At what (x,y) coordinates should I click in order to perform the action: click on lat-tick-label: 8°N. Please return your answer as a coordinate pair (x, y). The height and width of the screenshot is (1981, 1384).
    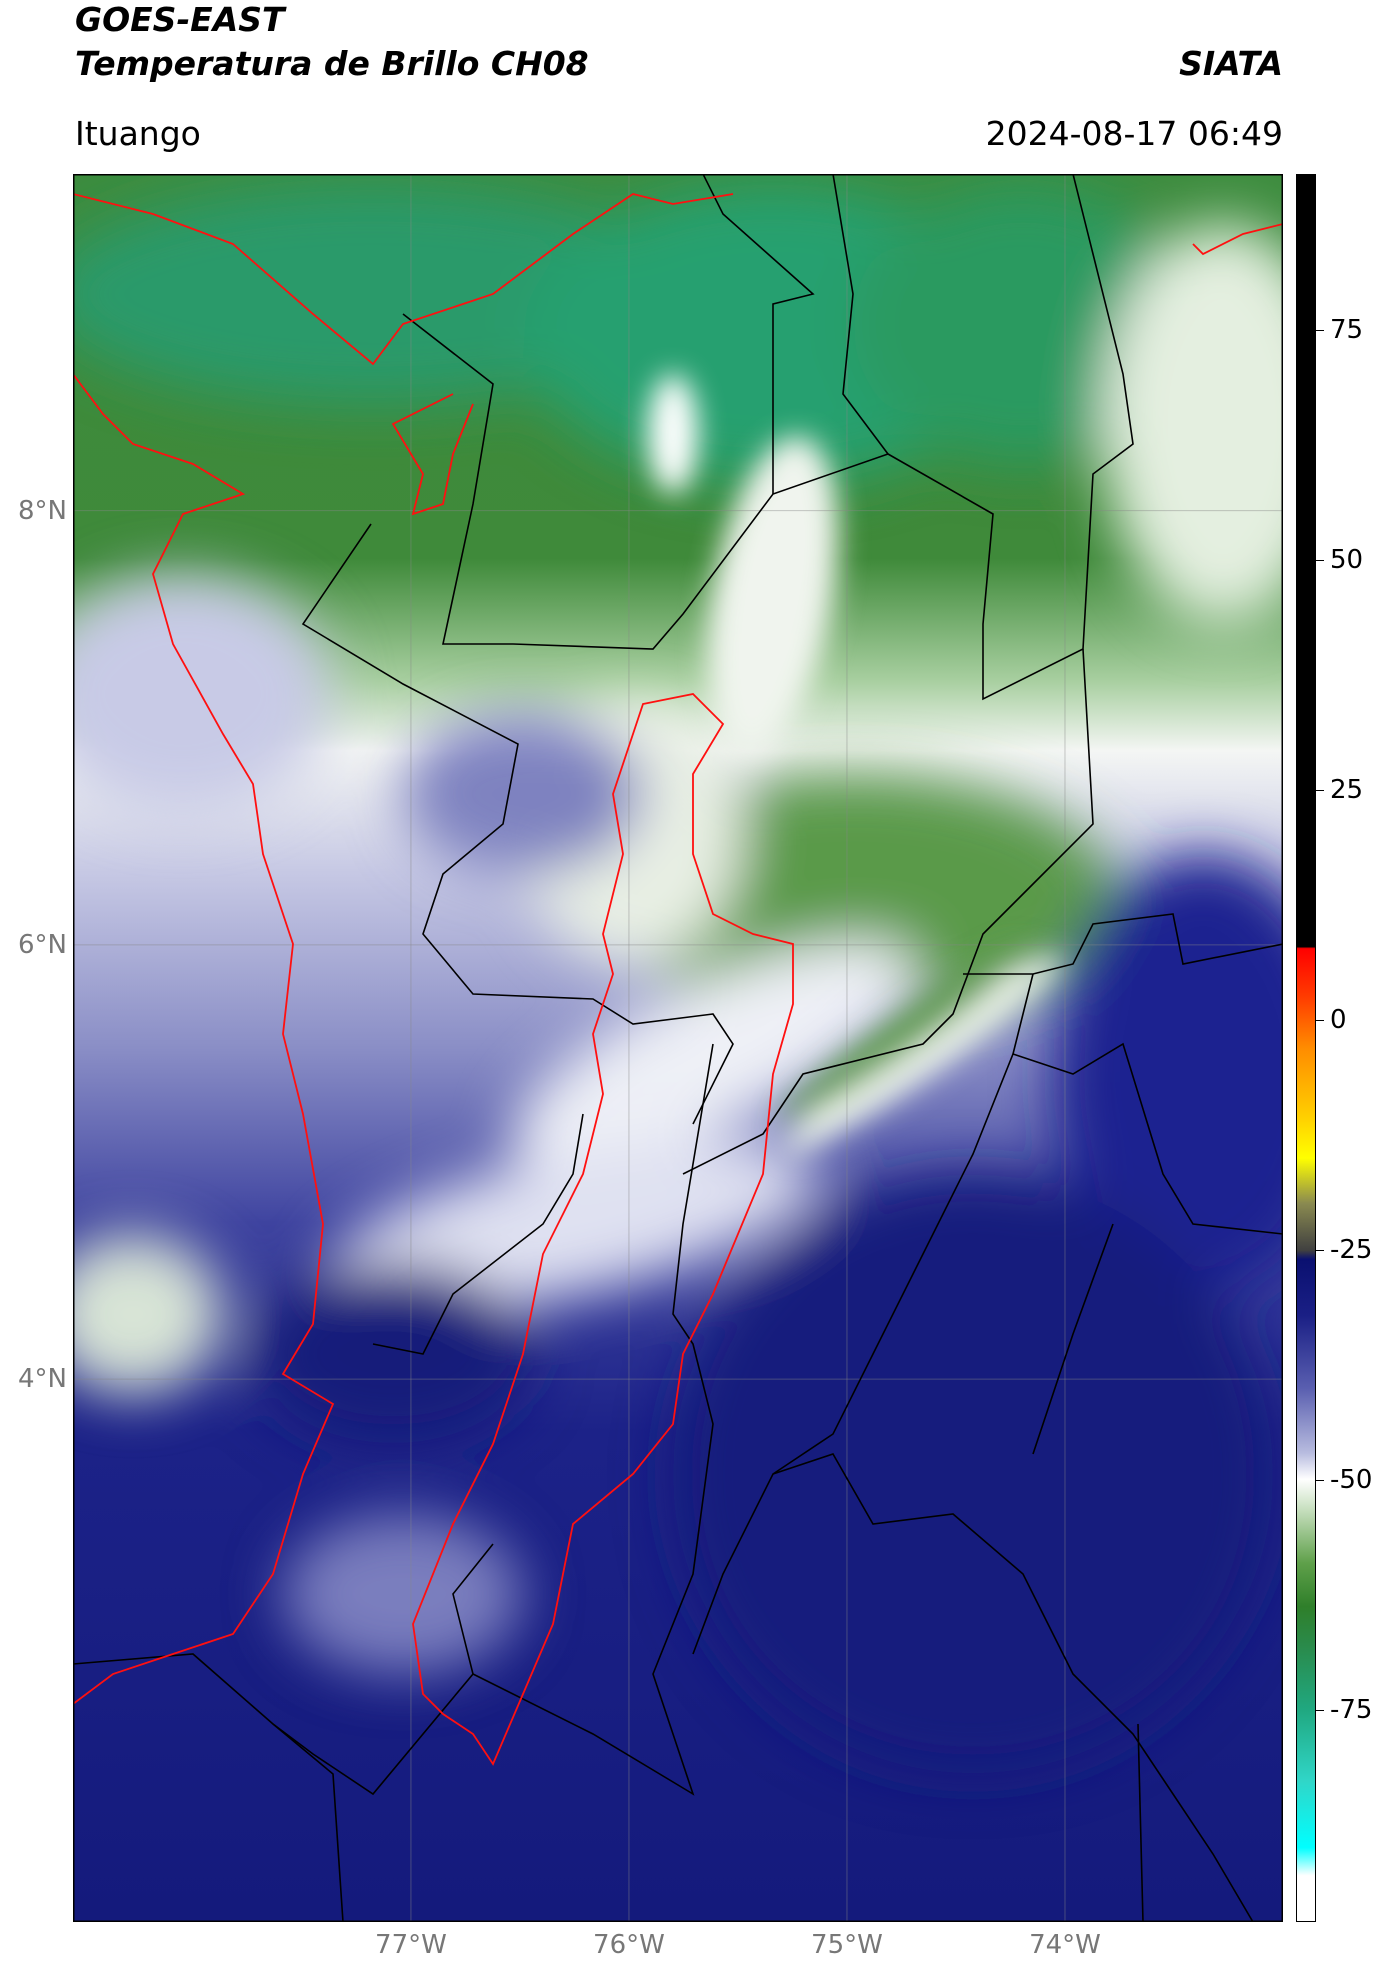
    Looking at the image, I should click on (42, 510).